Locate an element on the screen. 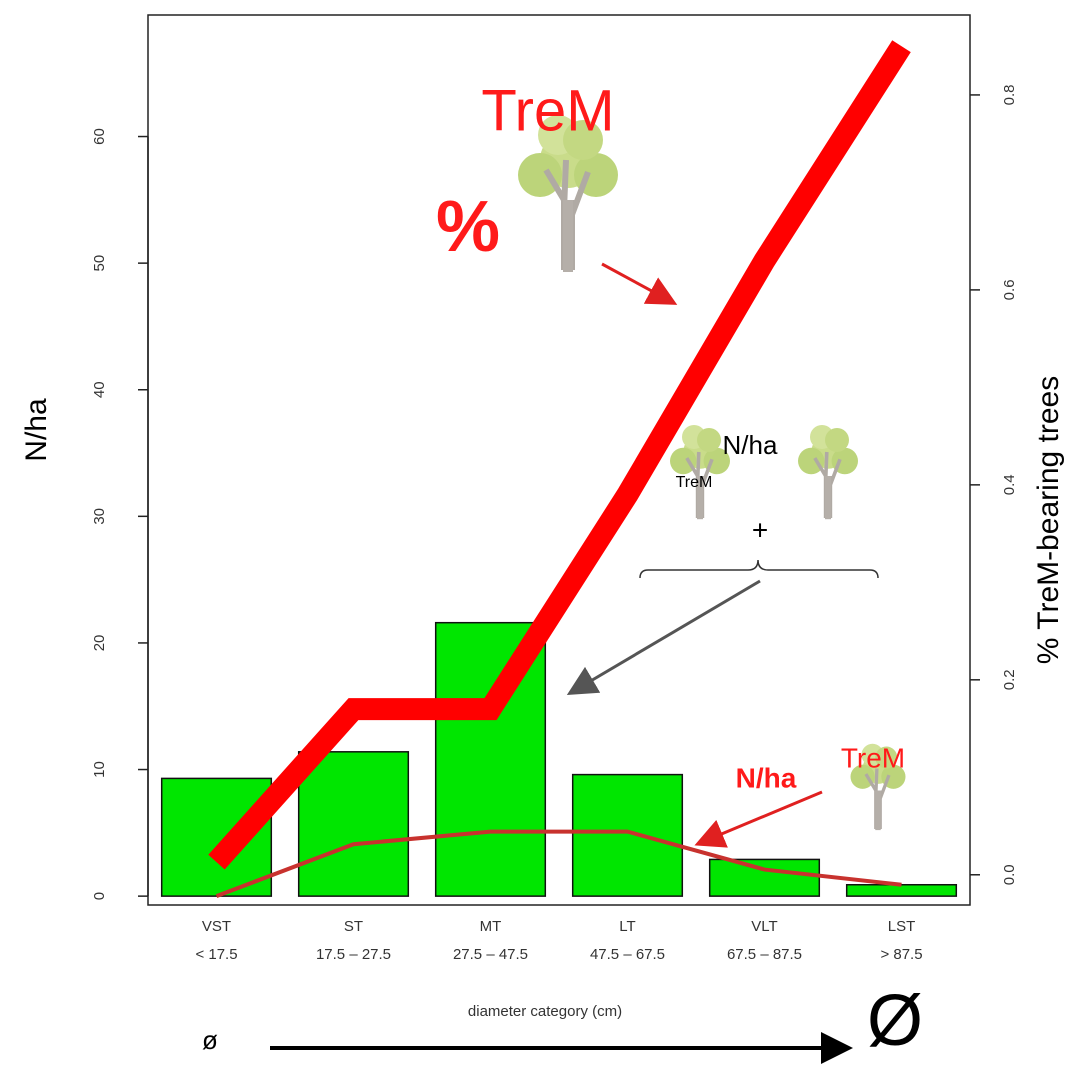  y-tick-label: 10 is located at coordinates (99, 769).